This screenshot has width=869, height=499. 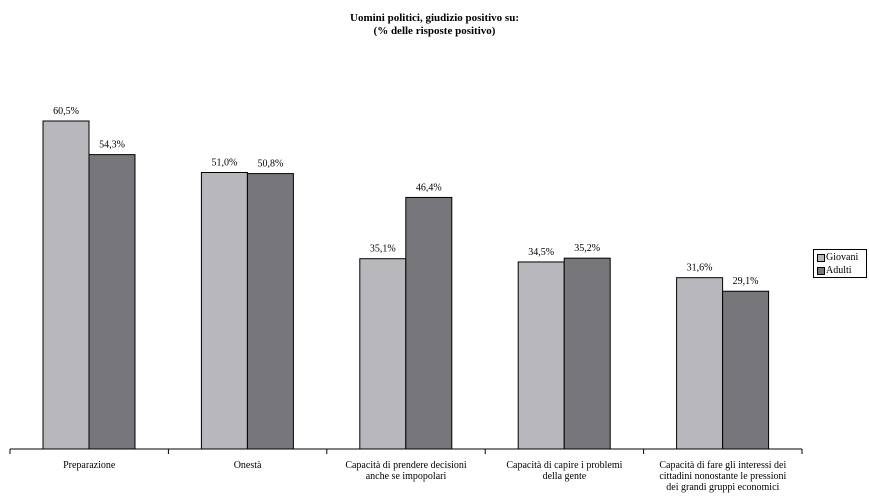 What do you see at coordinates (821, 270) in the screenshot?
I see `legend-swatch-adulti` at bounding box center [821, 270].